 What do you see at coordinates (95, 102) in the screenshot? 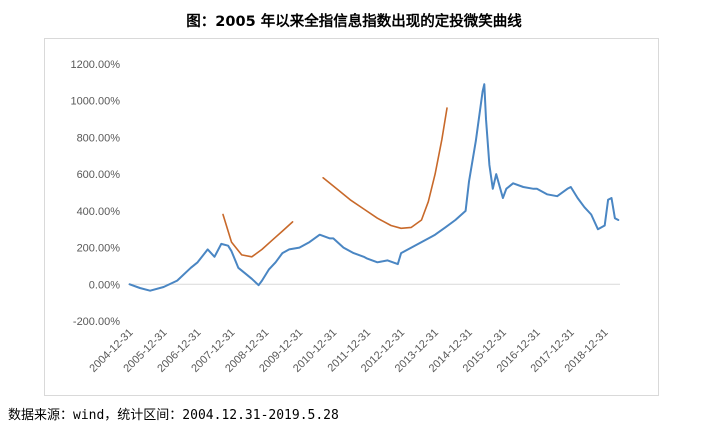
I see `y-tick-label: 1000.00%` at bounding box center [95, 102].